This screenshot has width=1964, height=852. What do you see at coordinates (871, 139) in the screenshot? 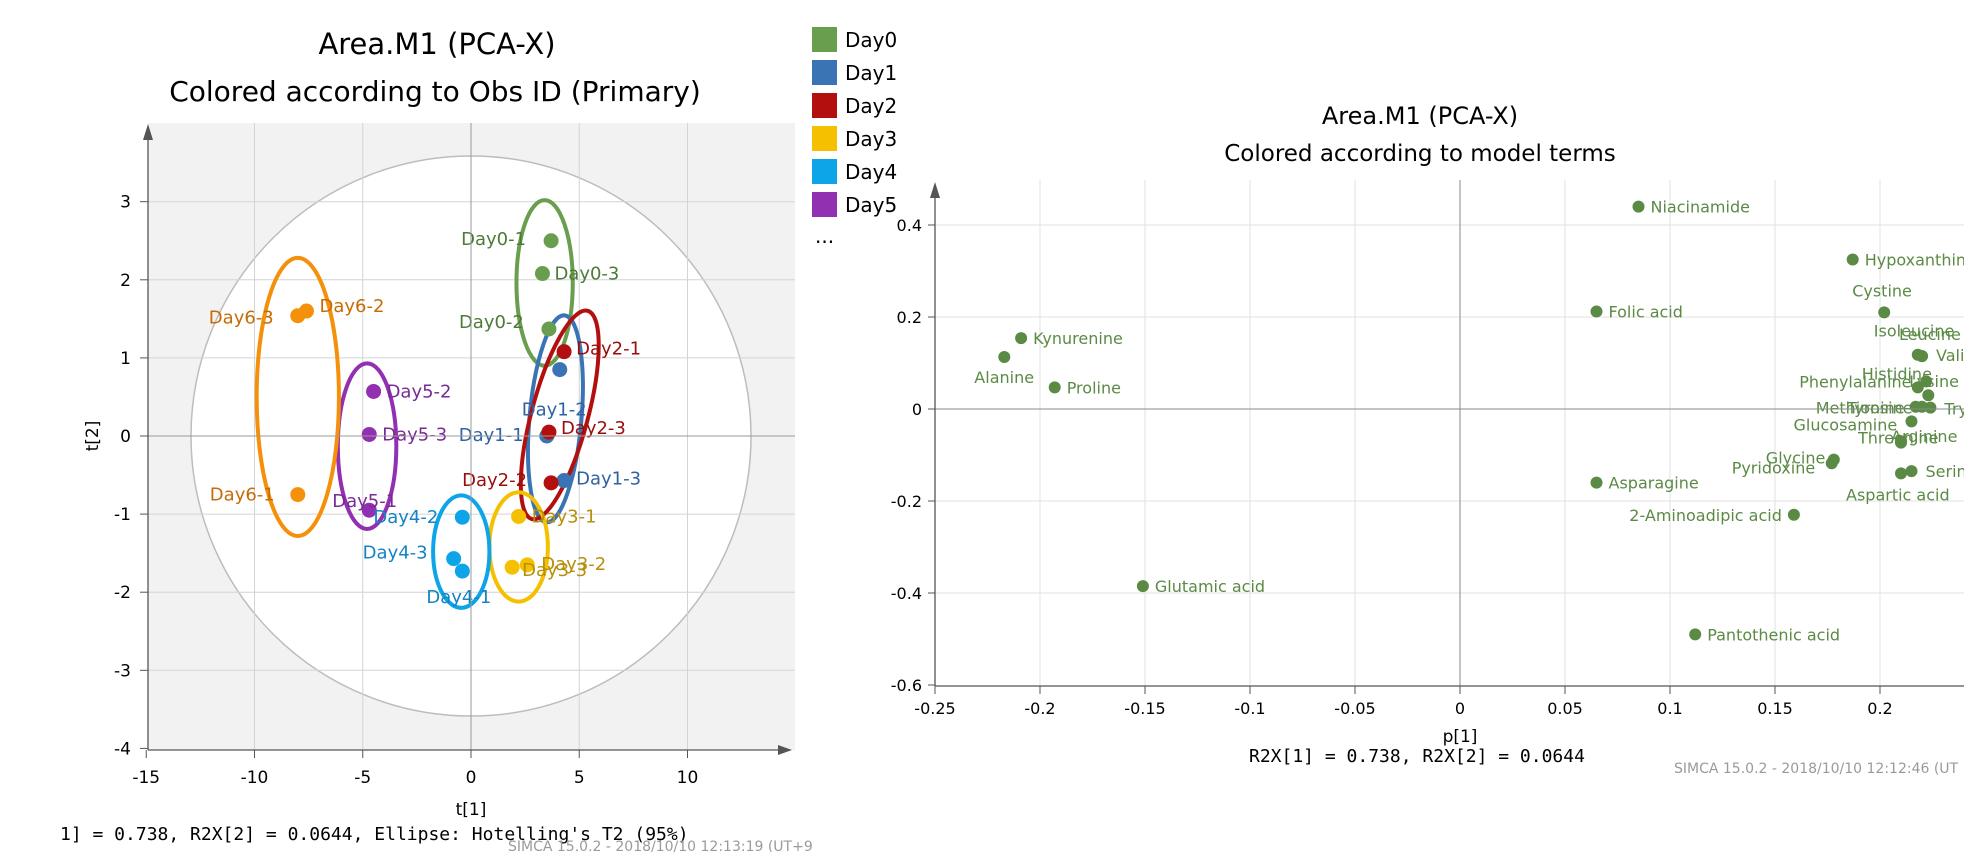
I see `legend-label: Day3` at bounding box center [871, 139].